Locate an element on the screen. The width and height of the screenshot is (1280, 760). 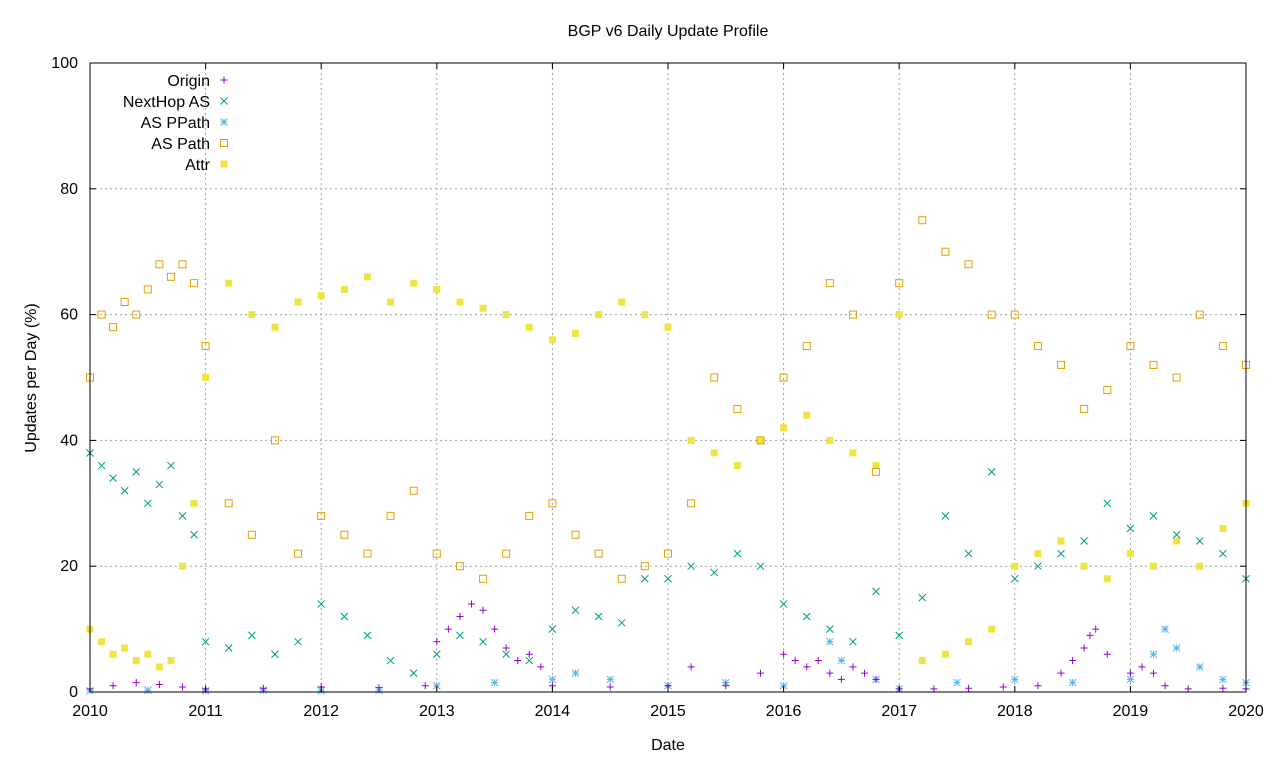
y-tick-label: 0 is located at coordinates (73, 692).